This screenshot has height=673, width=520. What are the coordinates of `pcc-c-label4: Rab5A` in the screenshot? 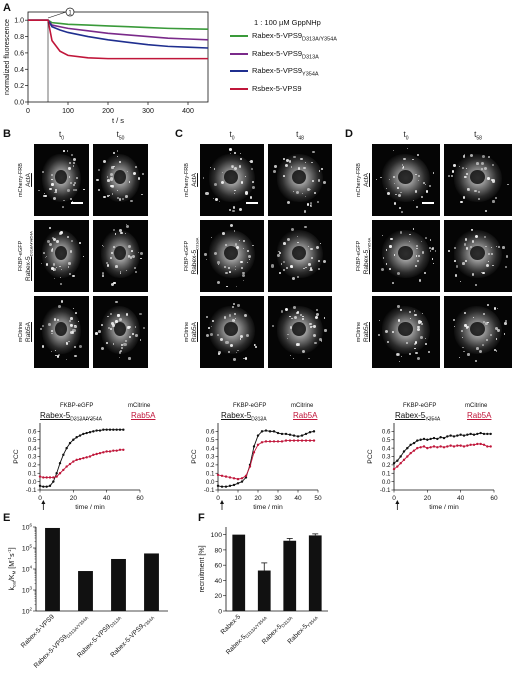 It's located at (305, 415).